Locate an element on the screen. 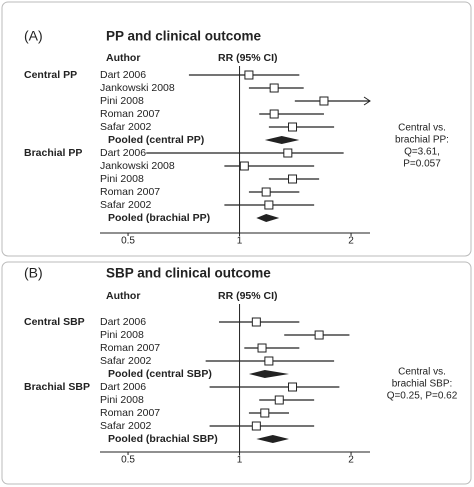 This screenshot has width=474, height=487. group-label: Brachial PP is located at coordinates (53, 153).